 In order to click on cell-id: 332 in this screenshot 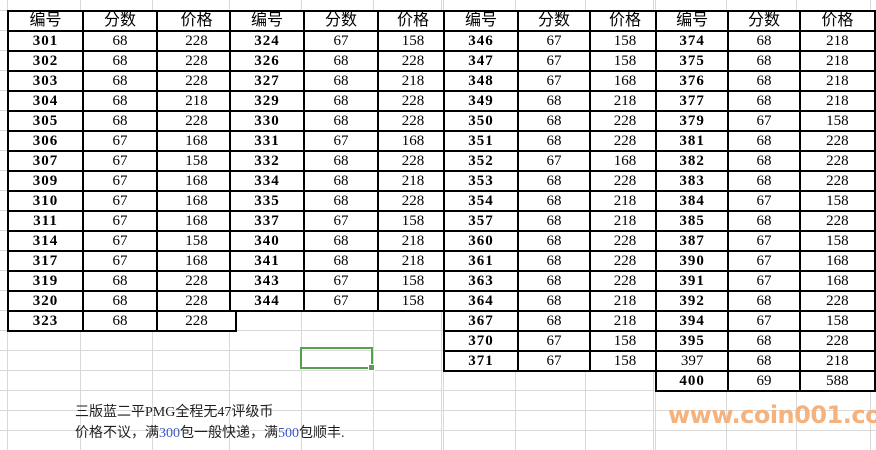, I will do `click(267, 161)`.